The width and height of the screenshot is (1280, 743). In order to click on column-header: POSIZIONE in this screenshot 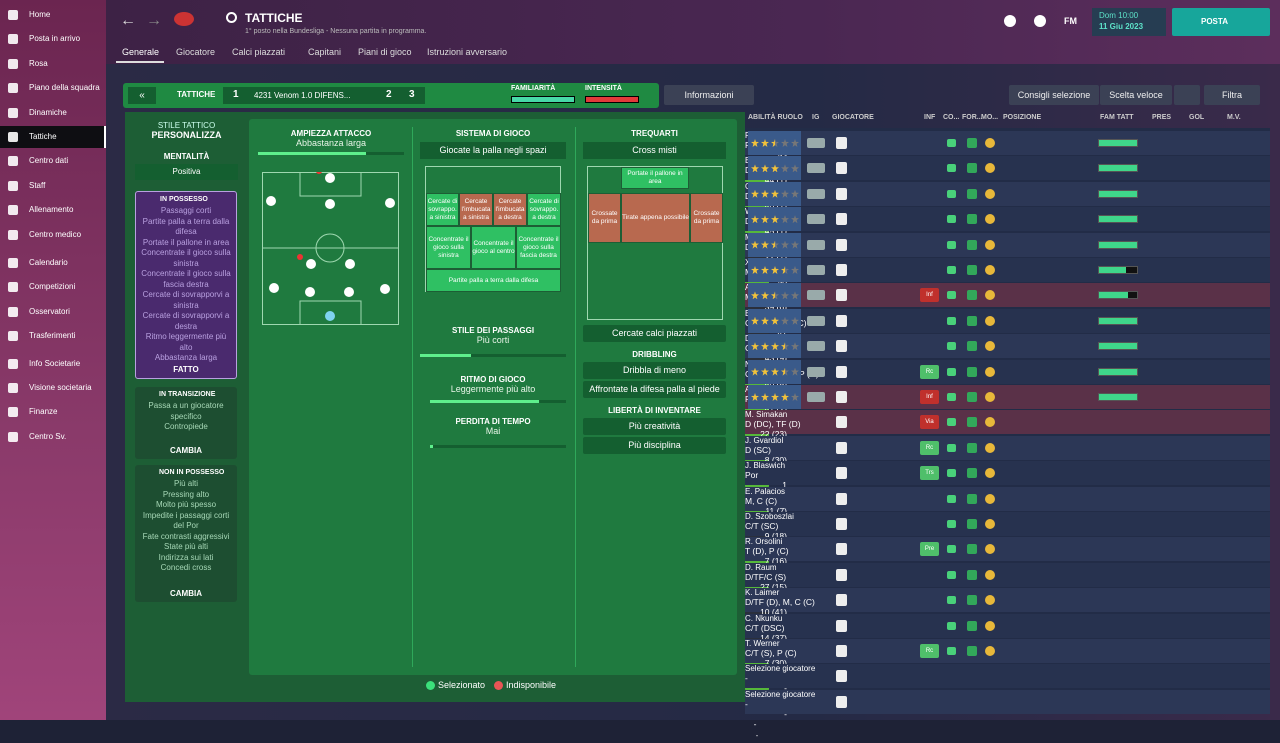, I will do `click(1022, 117)`.